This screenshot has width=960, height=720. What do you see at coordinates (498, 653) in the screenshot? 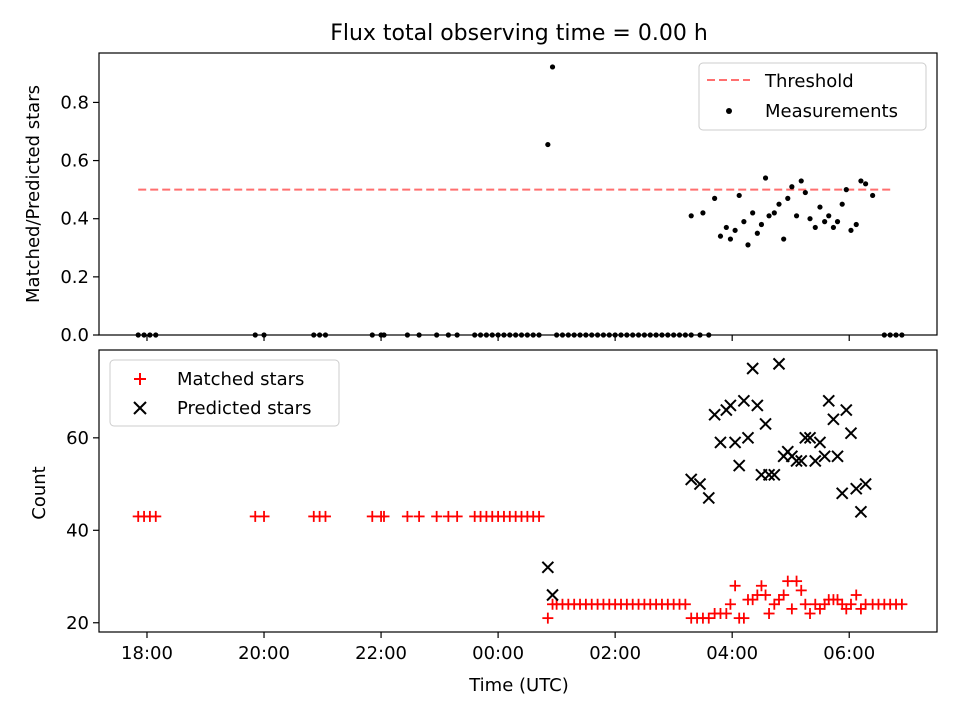
I see `x-tick-label: 00:00` at bounding box center [498, 653].